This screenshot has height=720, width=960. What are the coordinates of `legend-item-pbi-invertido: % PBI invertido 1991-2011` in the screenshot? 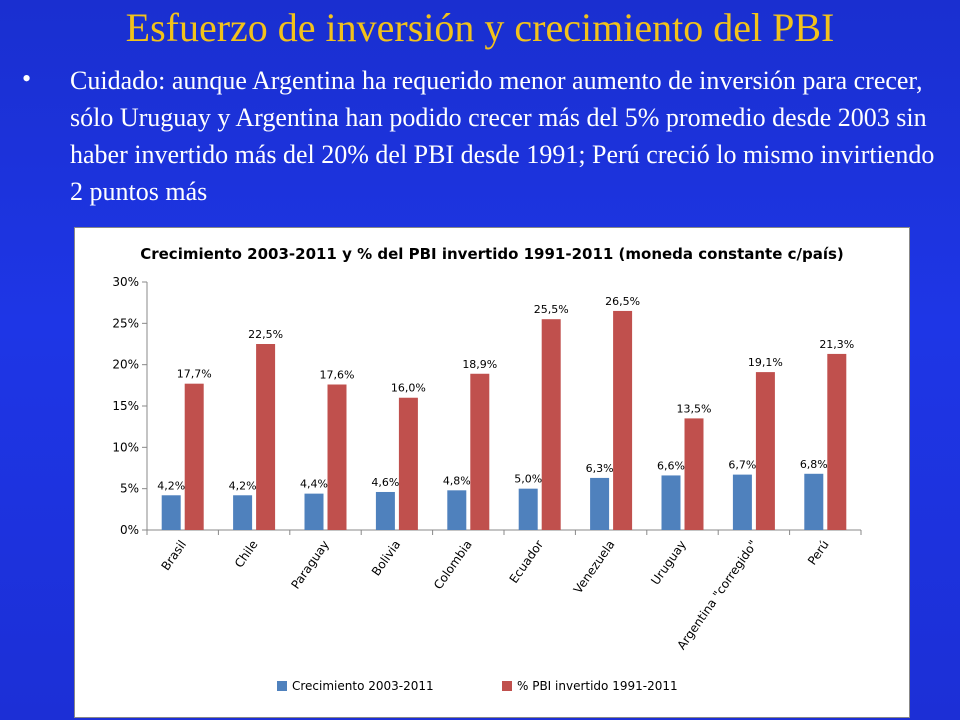 It's located at (590, 686).